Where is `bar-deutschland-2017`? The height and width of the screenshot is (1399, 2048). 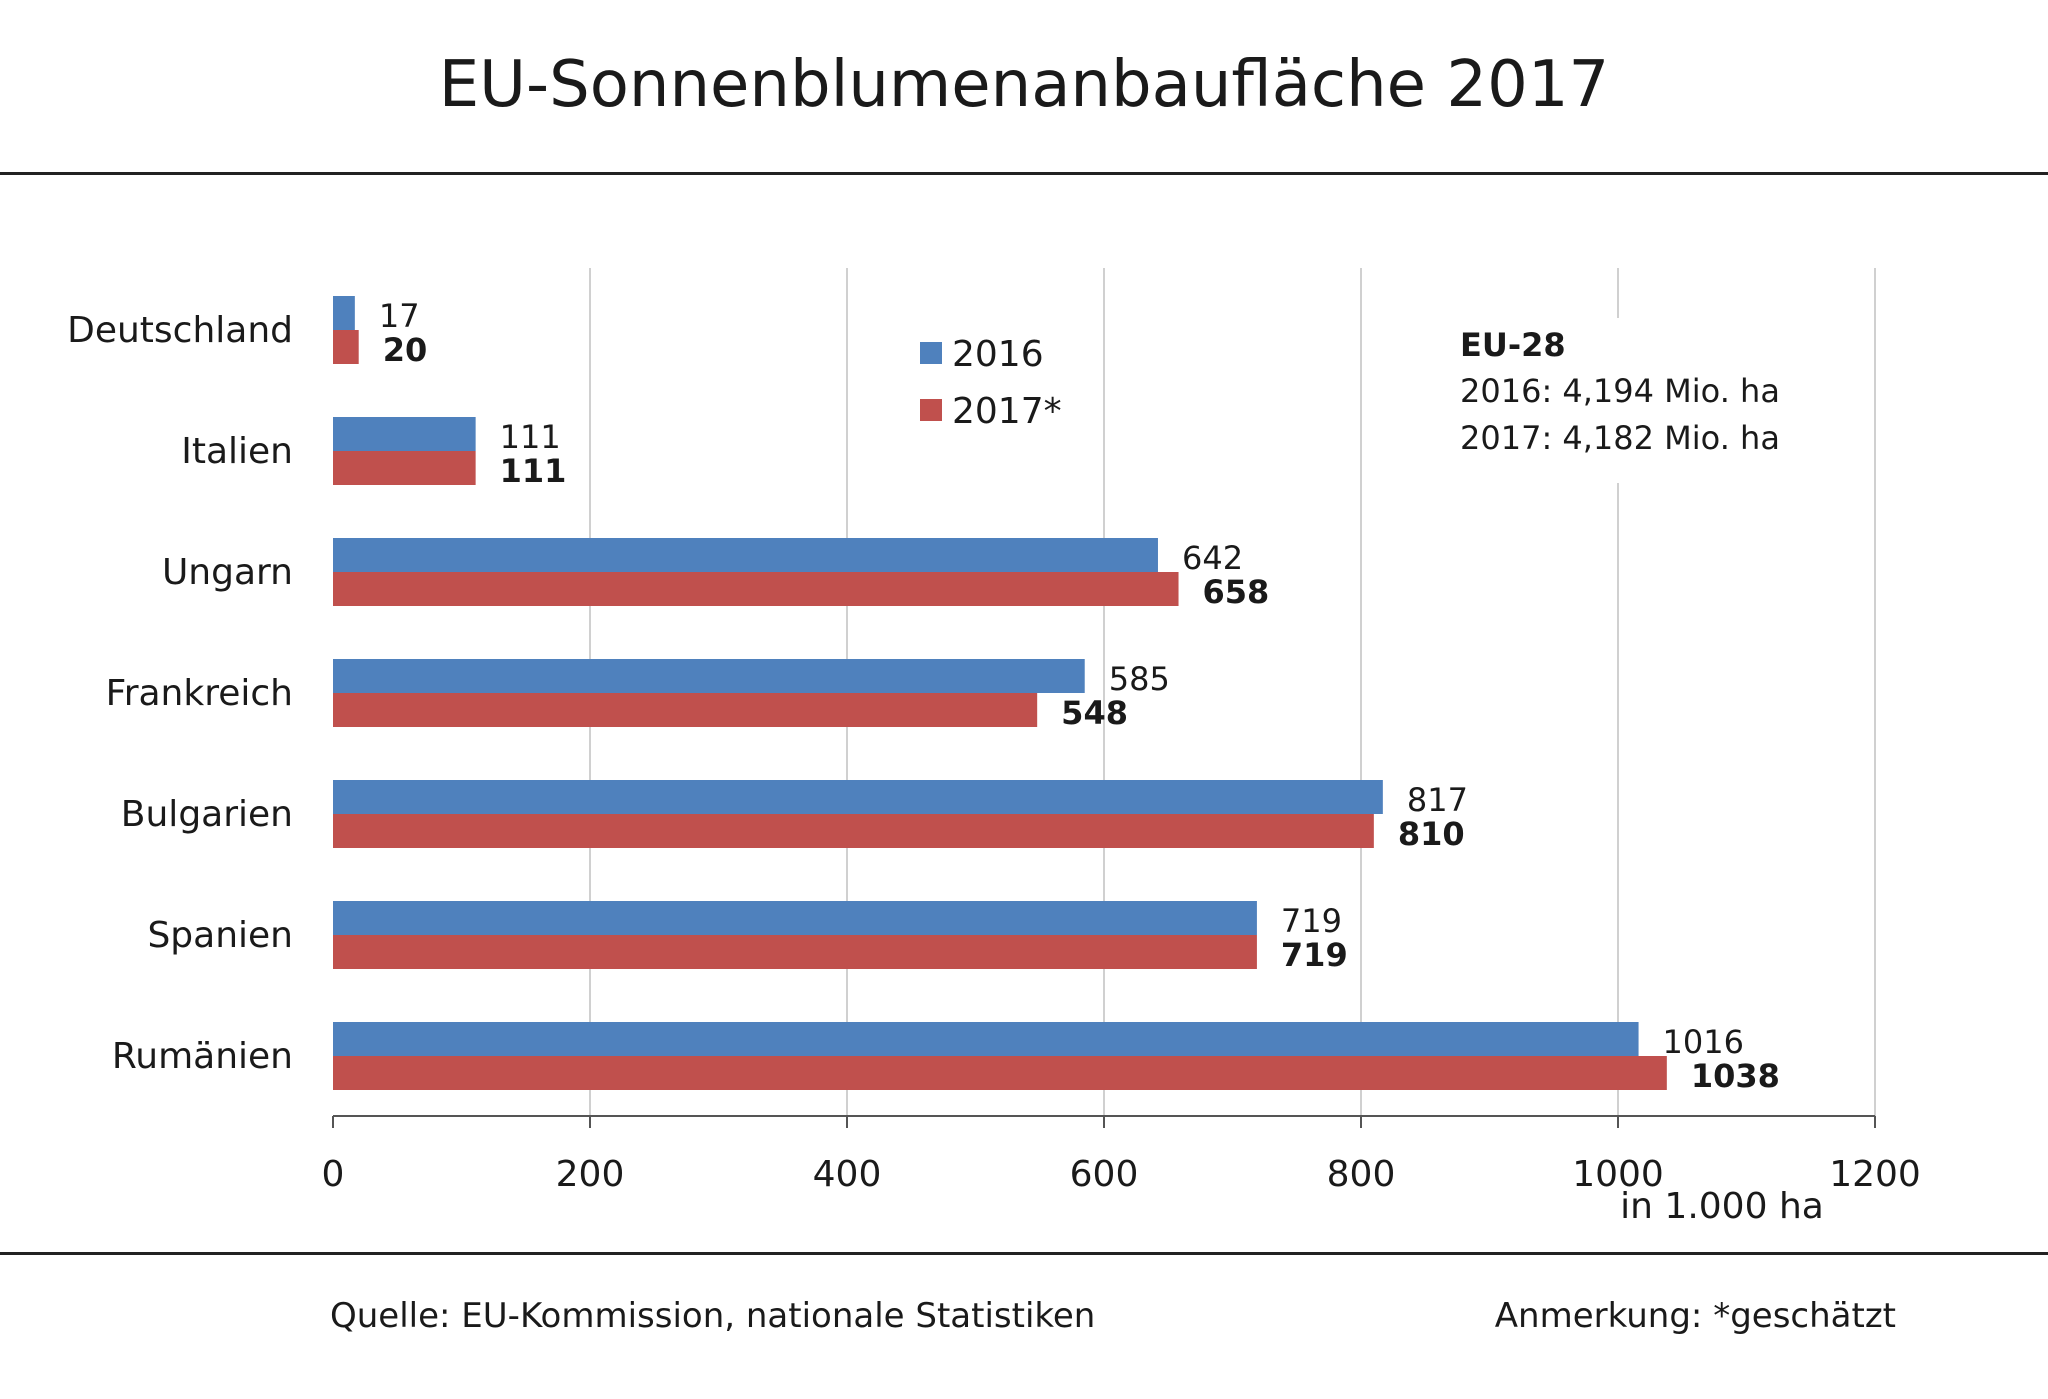 bar-deutschland-2017 is located at coordinates (346, 347).